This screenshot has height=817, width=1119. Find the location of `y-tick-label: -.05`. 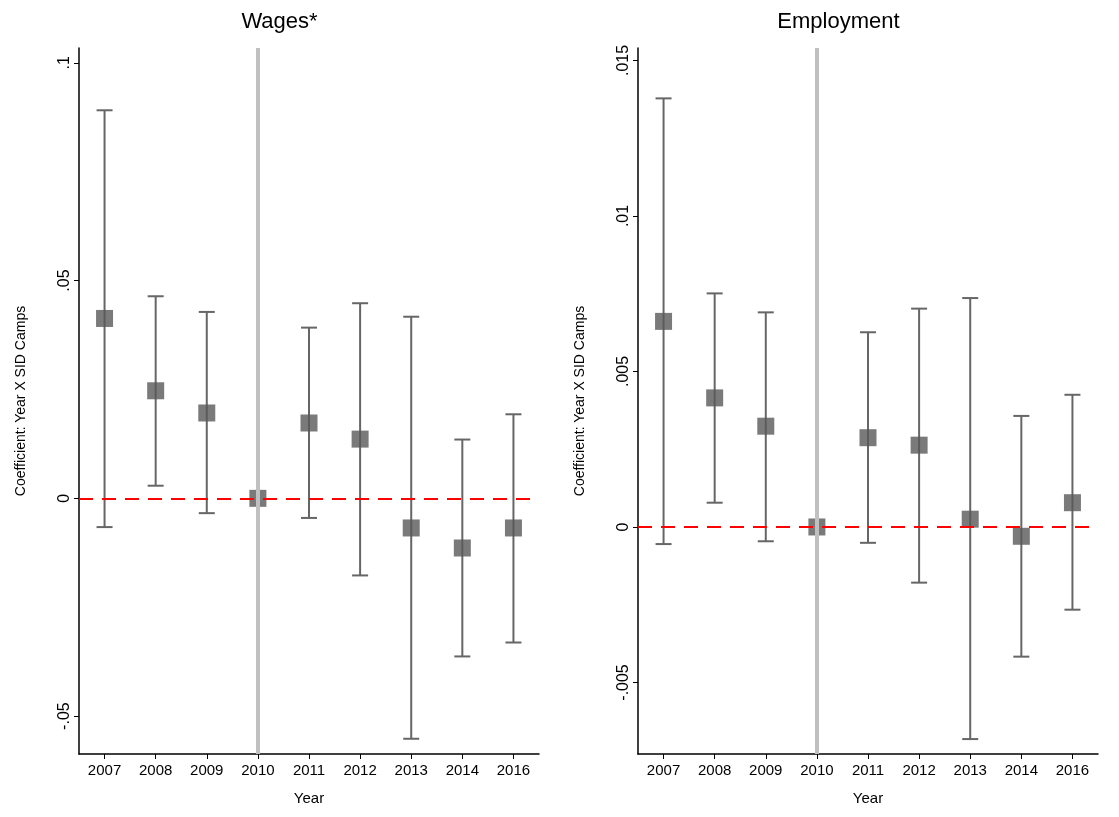

y-tick-label: -.05 is located at coordinates (63, 716).